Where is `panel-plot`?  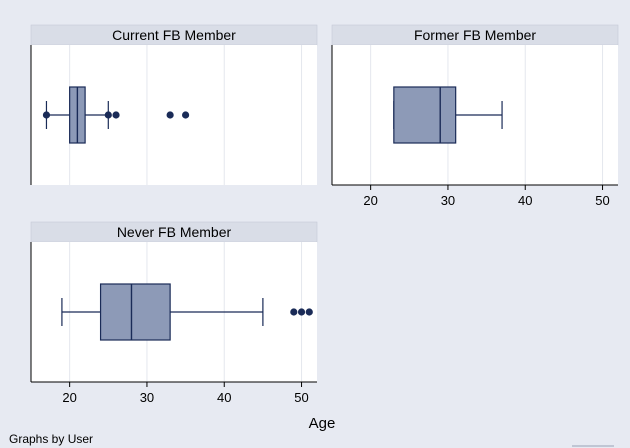 panel-plot is located at coordinates (173, 115).